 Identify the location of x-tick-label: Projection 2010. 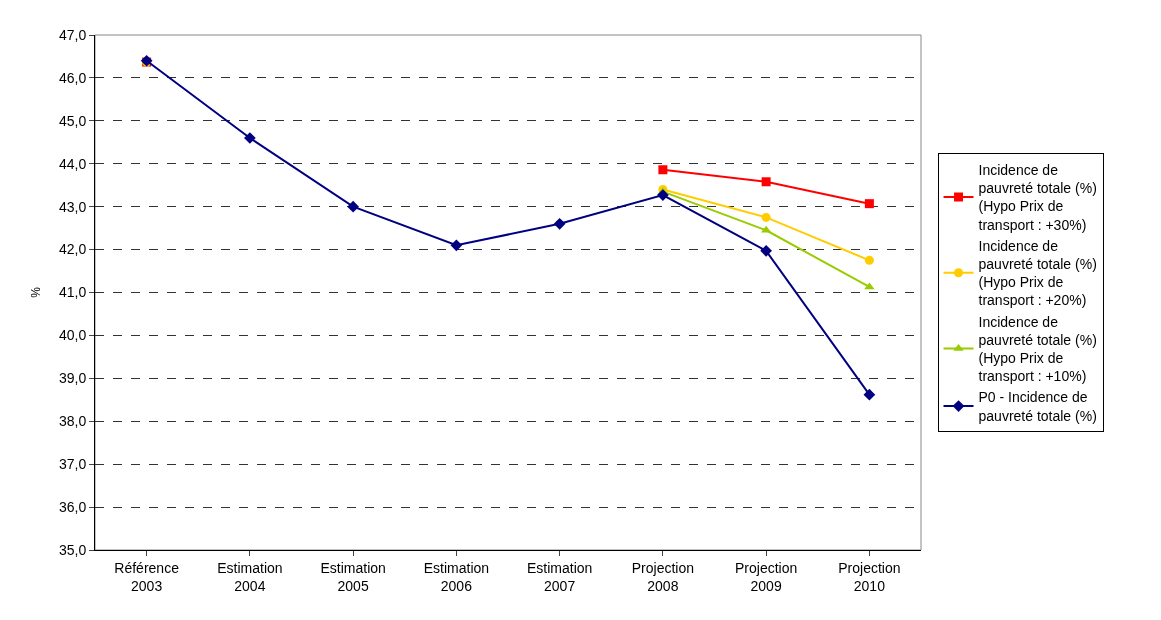
(869, 576).